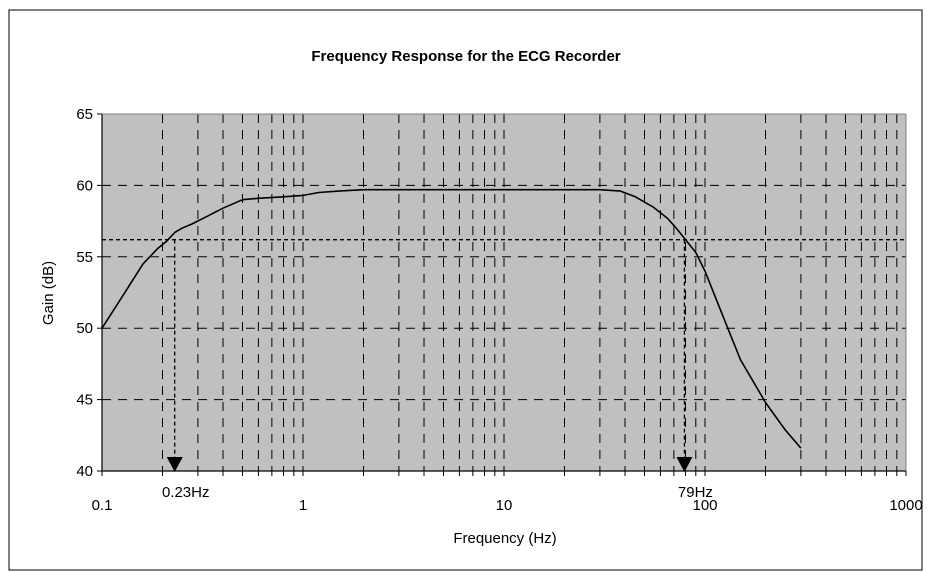 This screenshot has height=572, width=932. I want to click on y-tick-label: 50, so click(84, 328).